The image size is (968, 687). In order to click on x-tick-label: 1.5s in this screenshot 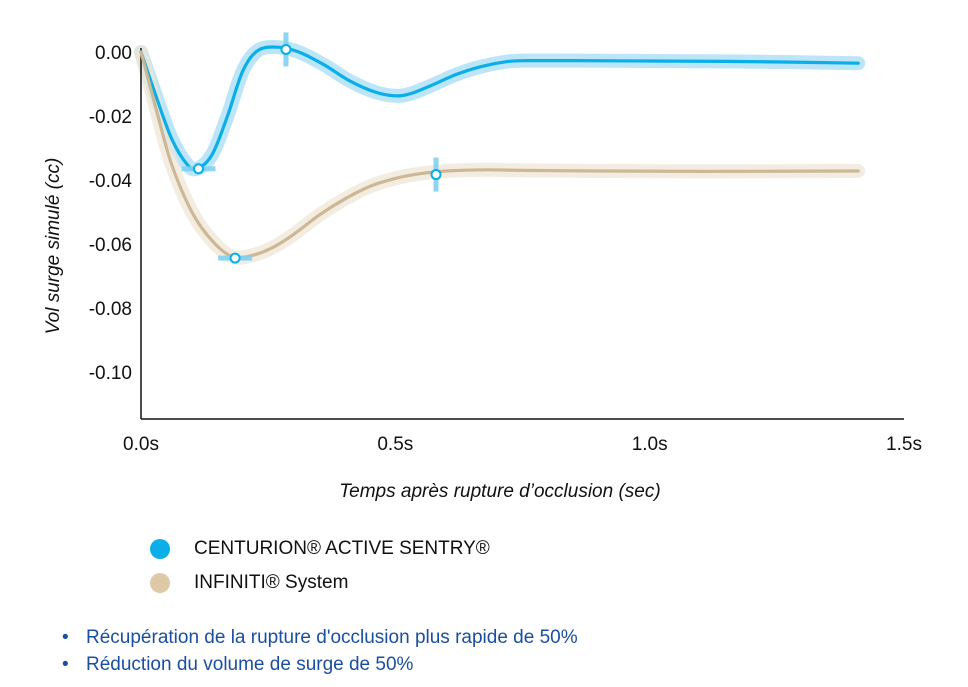, I will do `click(904, 444)`.